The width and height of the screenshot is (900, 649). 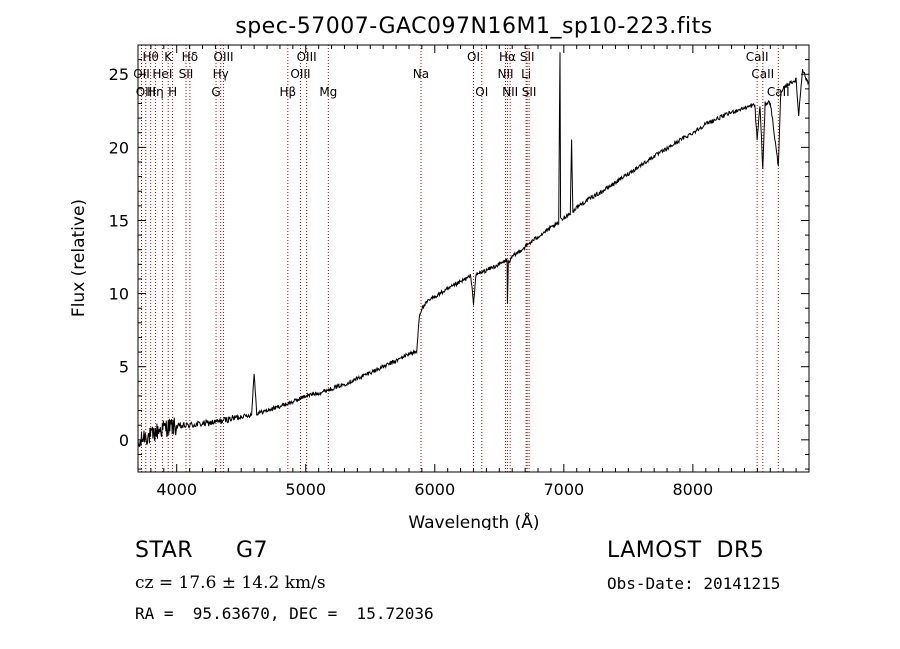 What do you see at coordinates (215, 92) in the screenshot?
I see `line-marker-label: G` at bounding box center [215, 92].